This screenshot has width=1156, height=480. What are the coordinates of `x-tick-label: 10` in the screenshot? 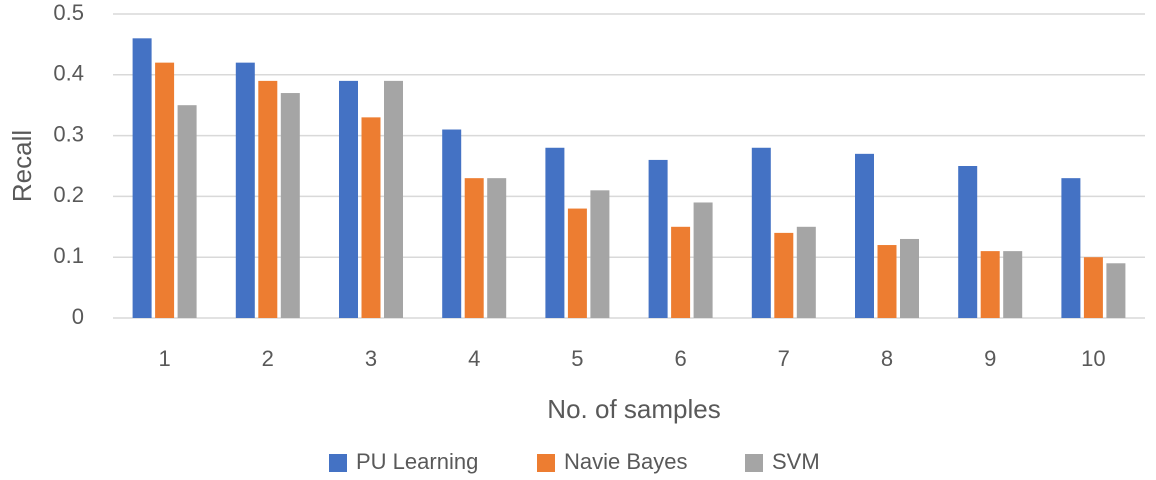 It's located at (1093, 358).